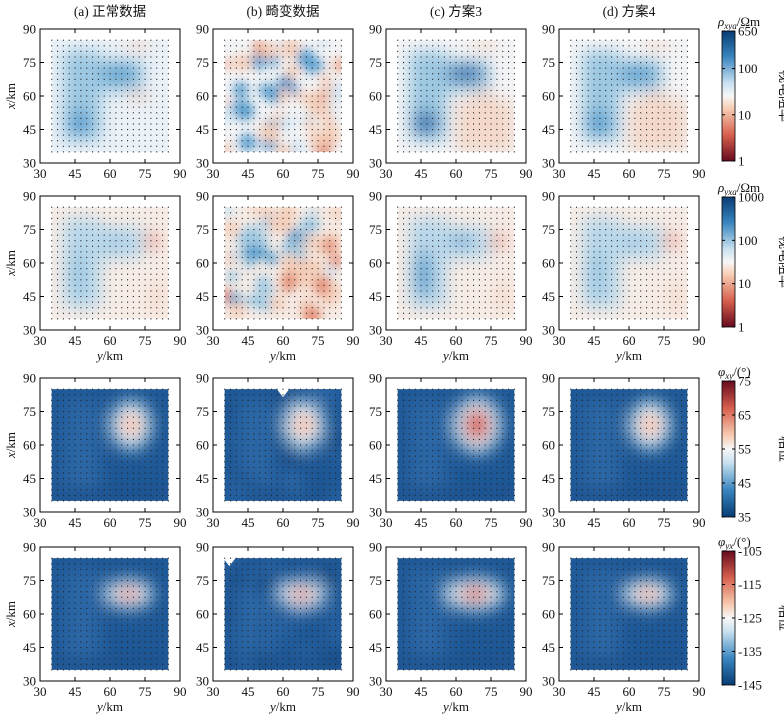  Describe the element at coordinates (202, 129) in the screenshot. I see `y-tick-label: 45` at that location.